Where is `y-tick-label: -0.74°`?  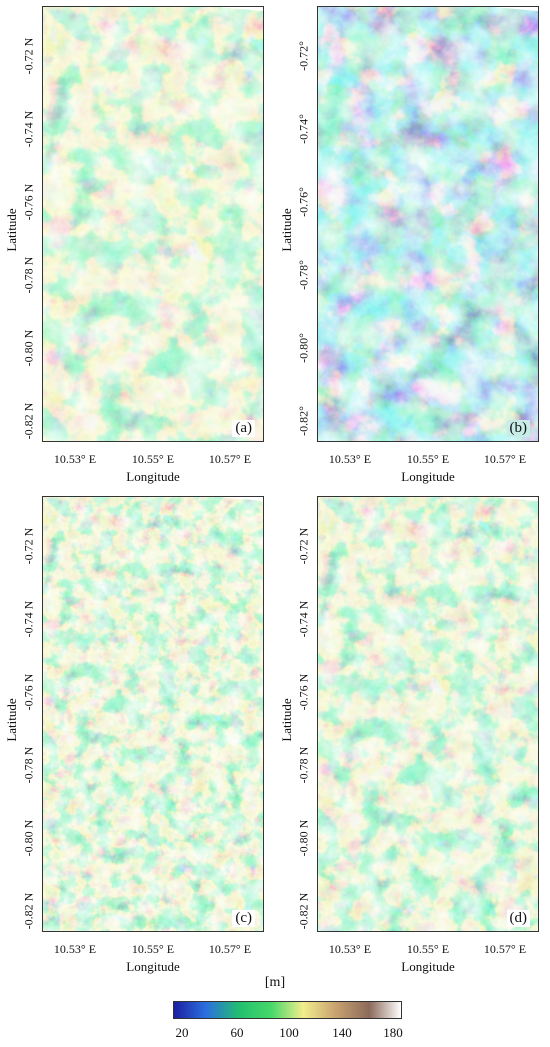
y-tick-label: -0.74° is located at coordinates (303, 129).